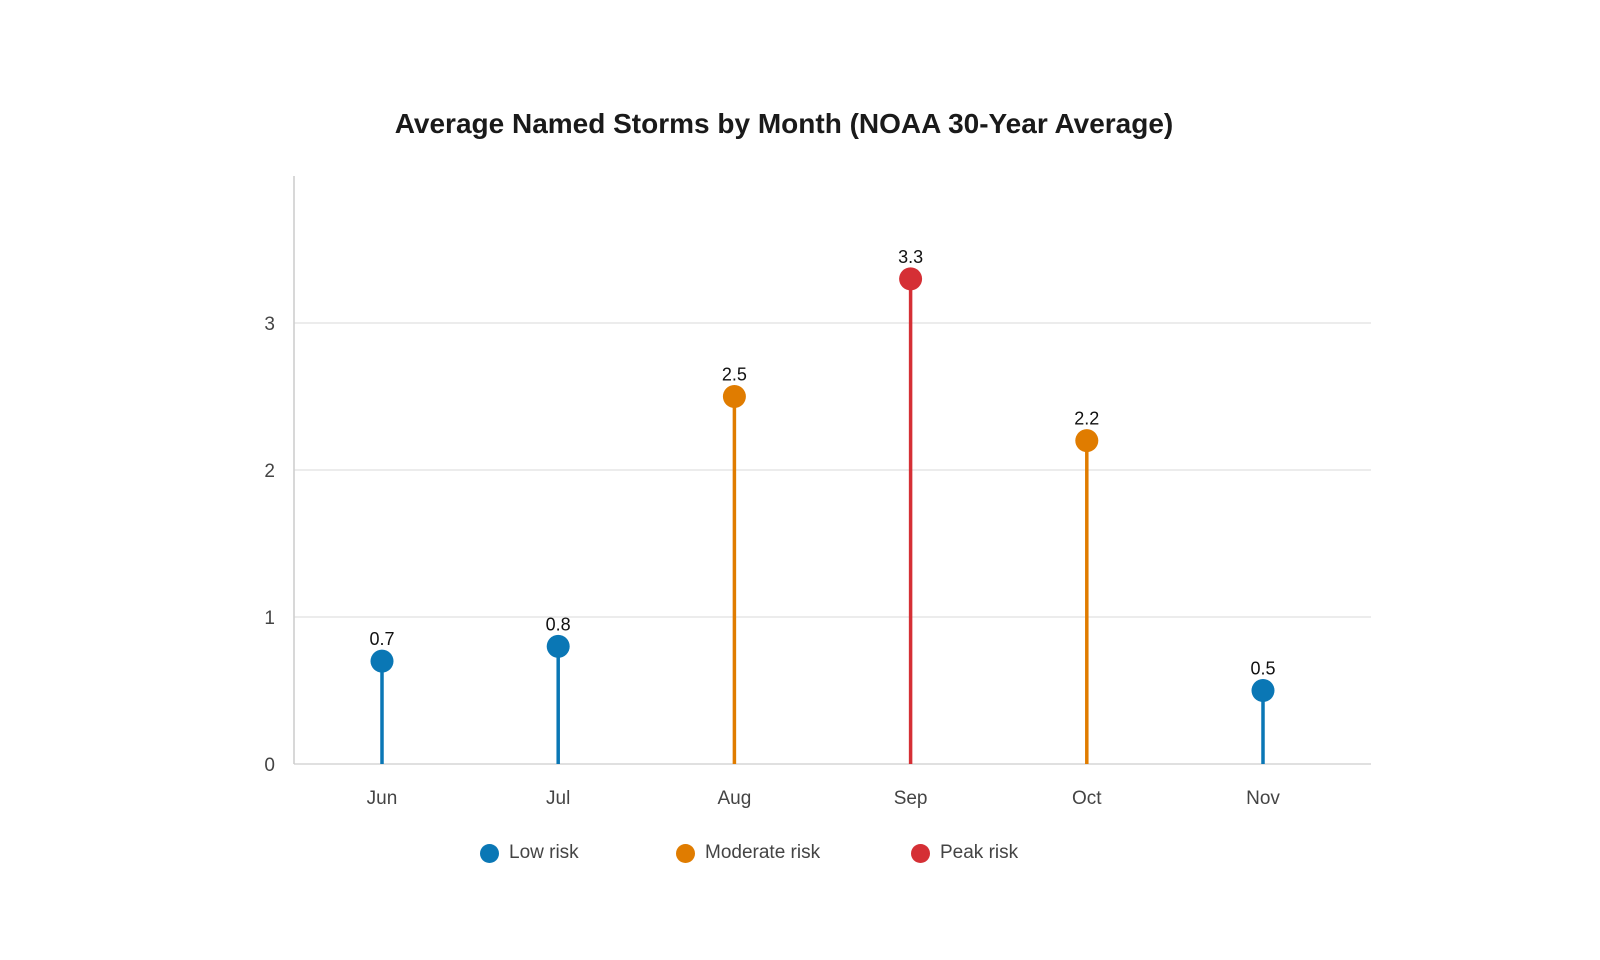 Image resolution: width=1600 pixels, height=960 pixels. What do you see at coordinates (1086, 419) in the screenshot?
I see `data-label: 2.2` at bounding box center [1086, 419].